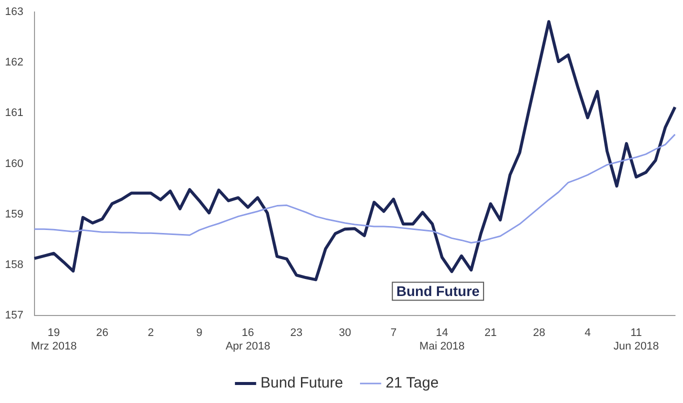 The width and height of the screenshot is (683, 403). What do you see at coordinates (14, 12) in the screenshot?
I see `y-tick-label: 163` at bounding box center [14, 12].